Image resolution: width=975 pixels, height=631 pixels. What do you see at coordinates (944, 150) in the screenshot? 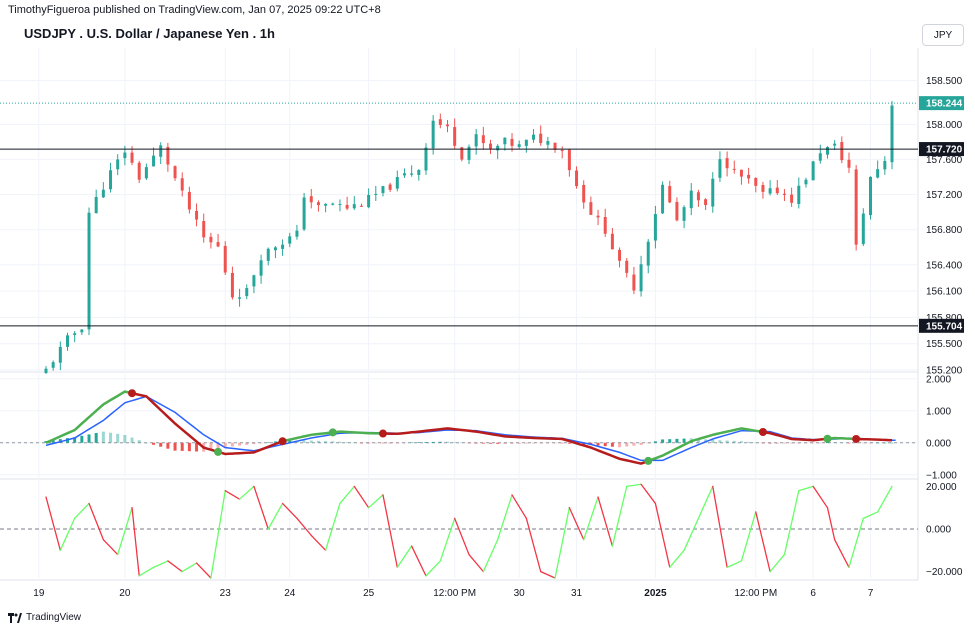
I see `level-price-label: 157.720` at bounding box center [944, 150].